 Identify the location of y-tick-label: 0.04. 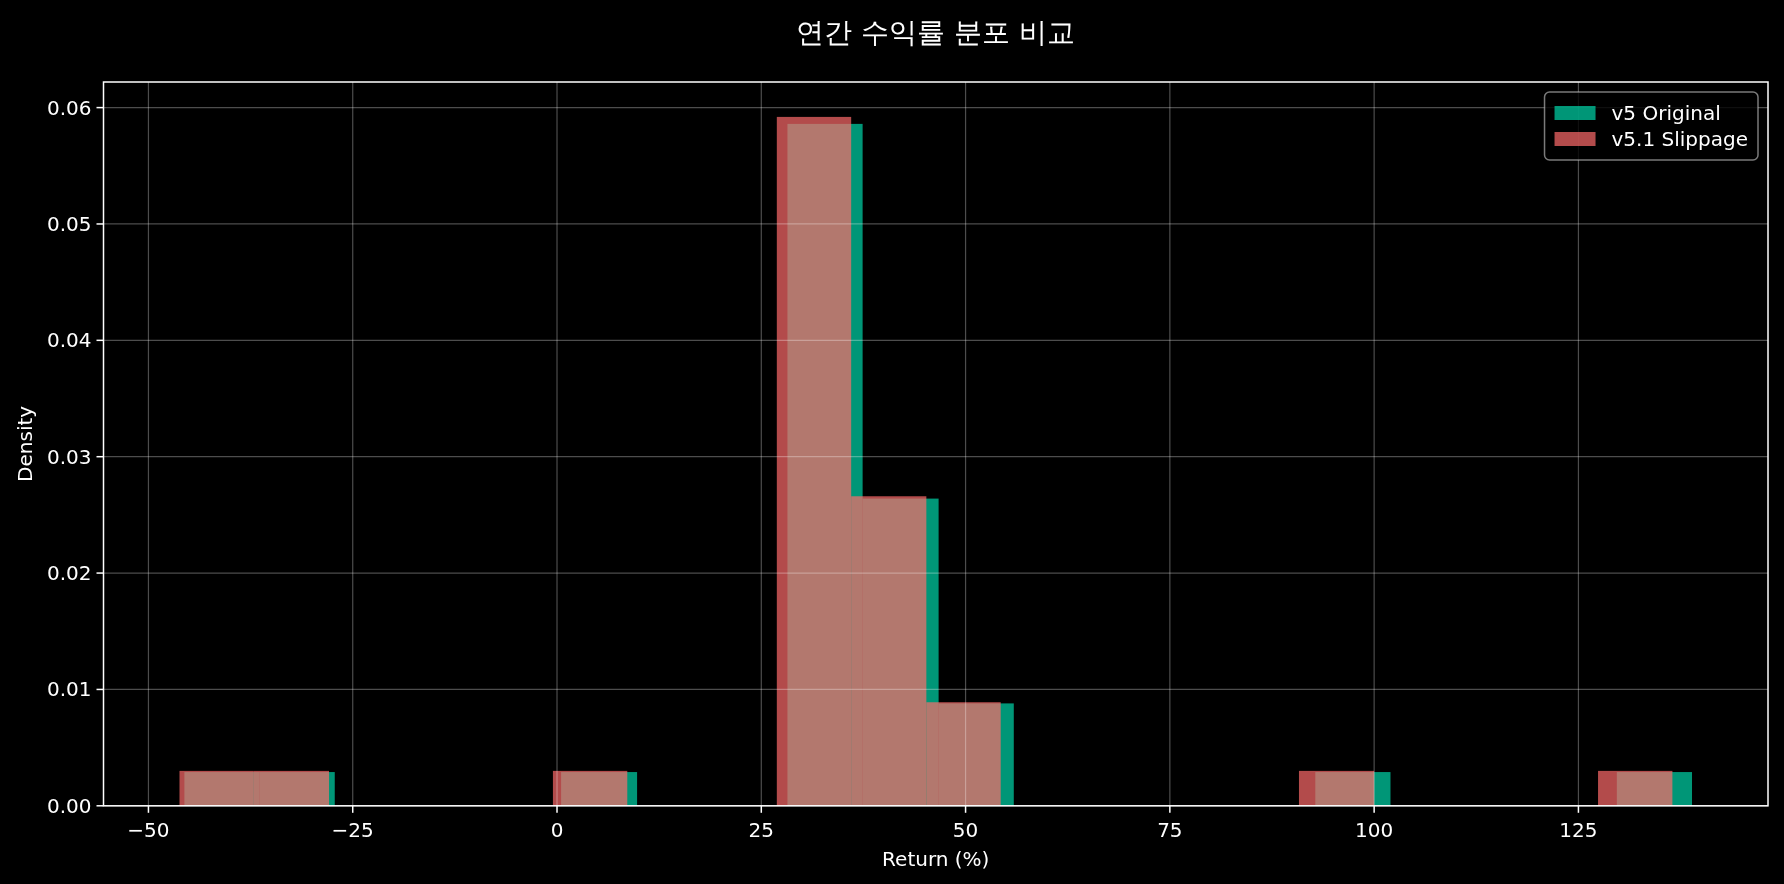
(69, 340).